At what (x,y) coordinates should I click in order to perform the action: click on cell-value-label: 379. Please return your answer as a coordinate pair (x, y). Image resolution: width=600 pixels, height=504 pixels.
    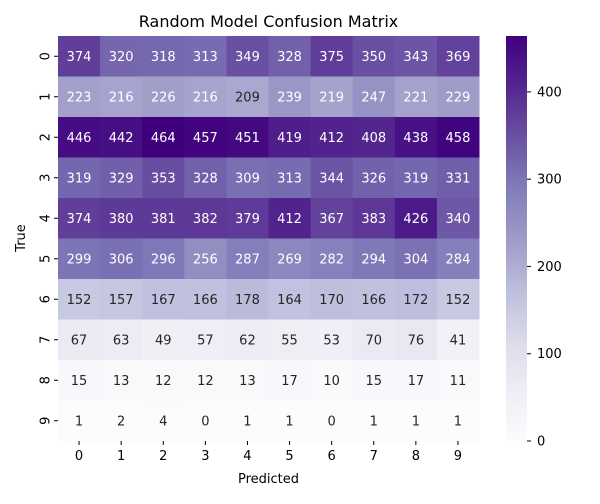
    Looking at the image, I should click on (247, 219).